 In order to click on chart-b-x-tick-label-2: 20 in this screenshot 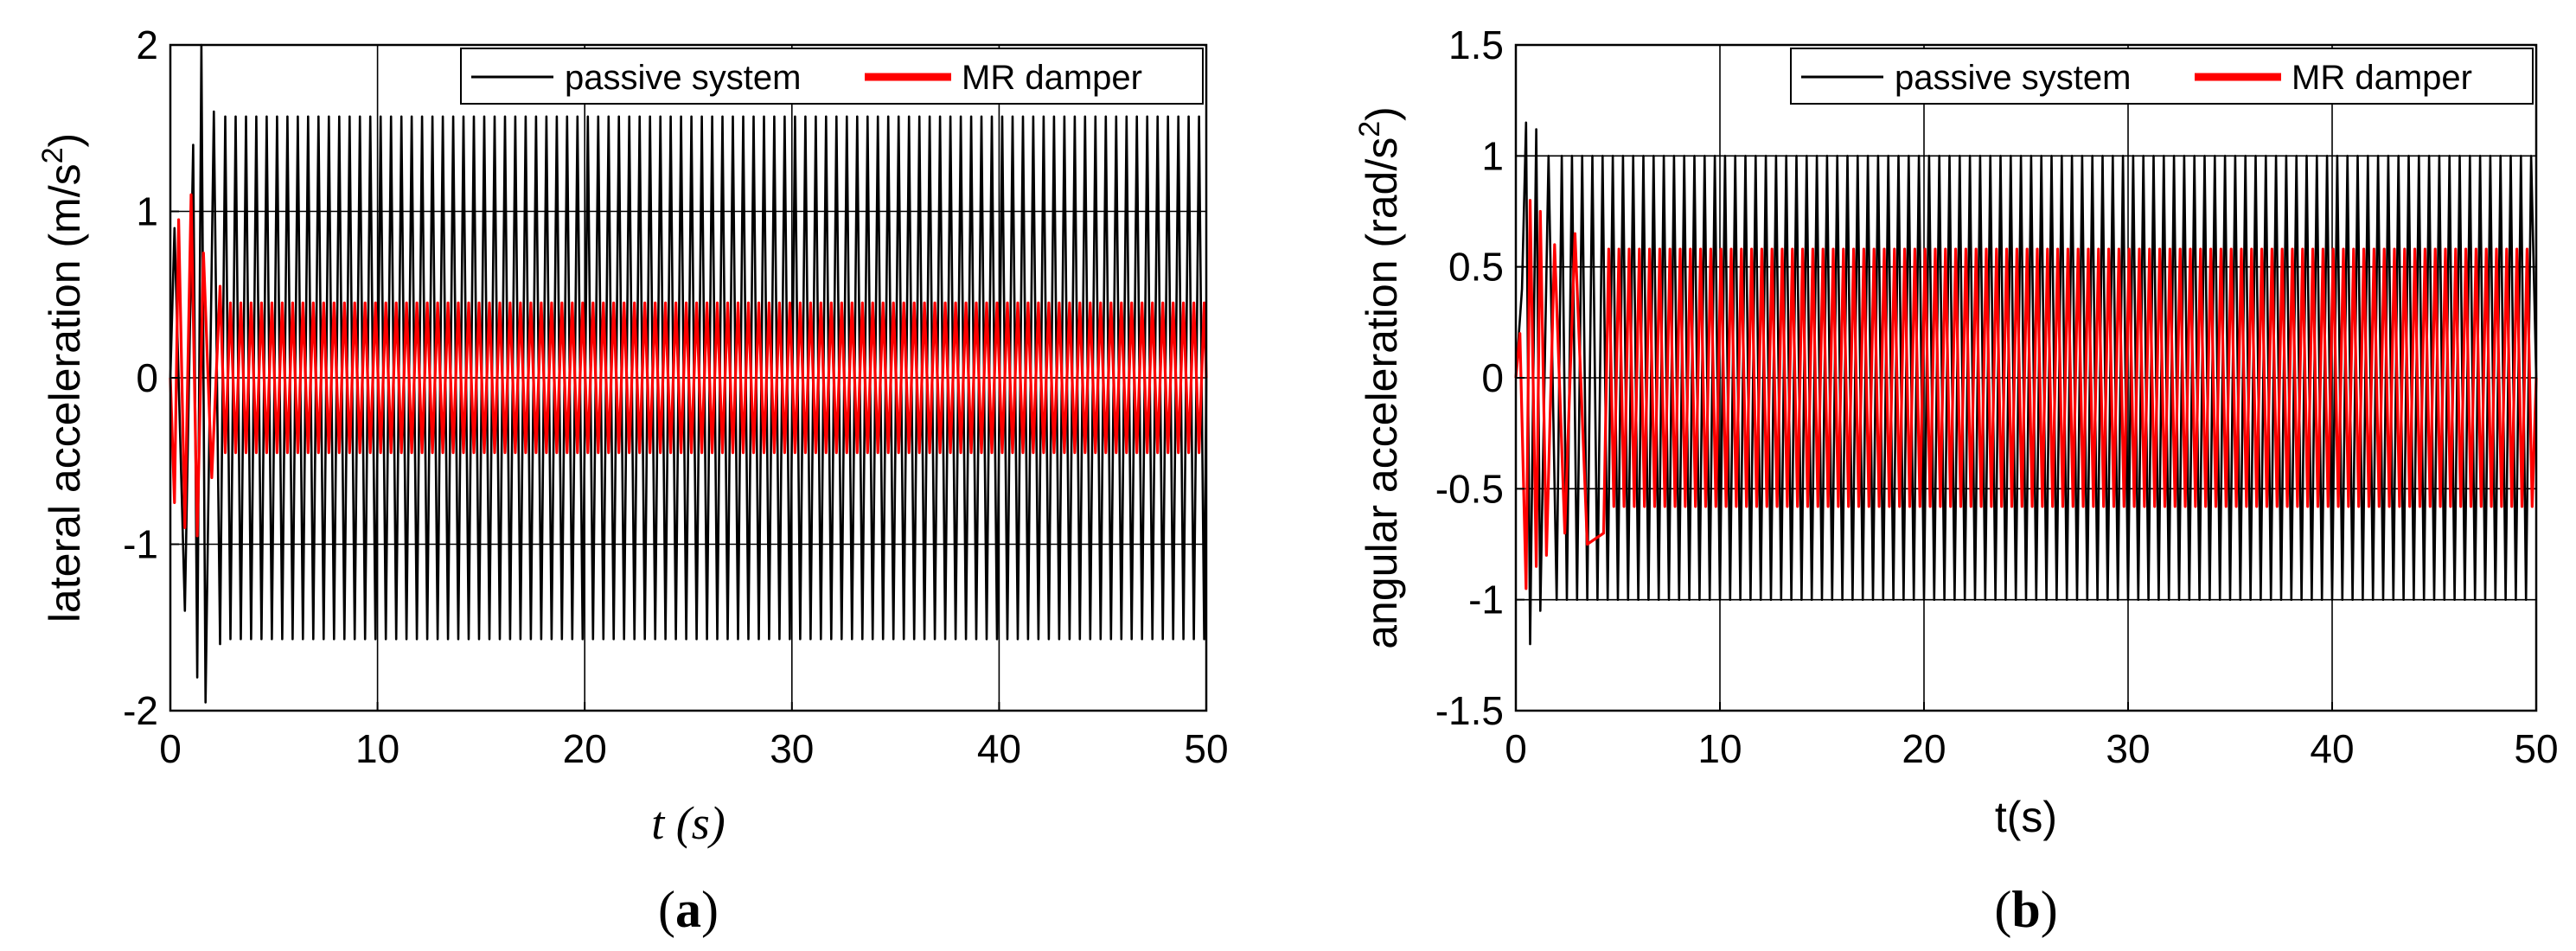, I will do `click(1924, 748)`.